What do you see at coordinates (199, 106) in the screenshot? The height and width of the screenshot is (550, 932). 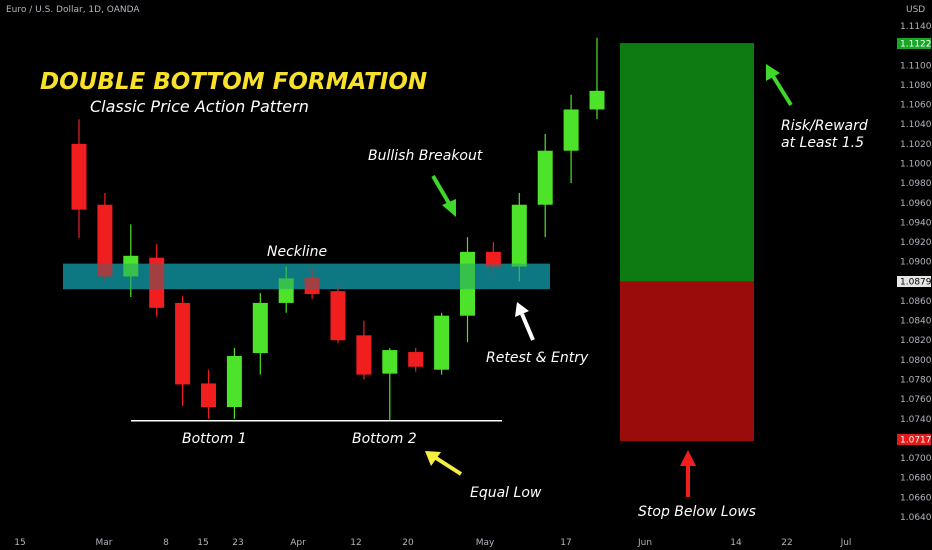 I see `chart-subtitle: Classic Price Action Pattern` at bounding box center [199, 106].